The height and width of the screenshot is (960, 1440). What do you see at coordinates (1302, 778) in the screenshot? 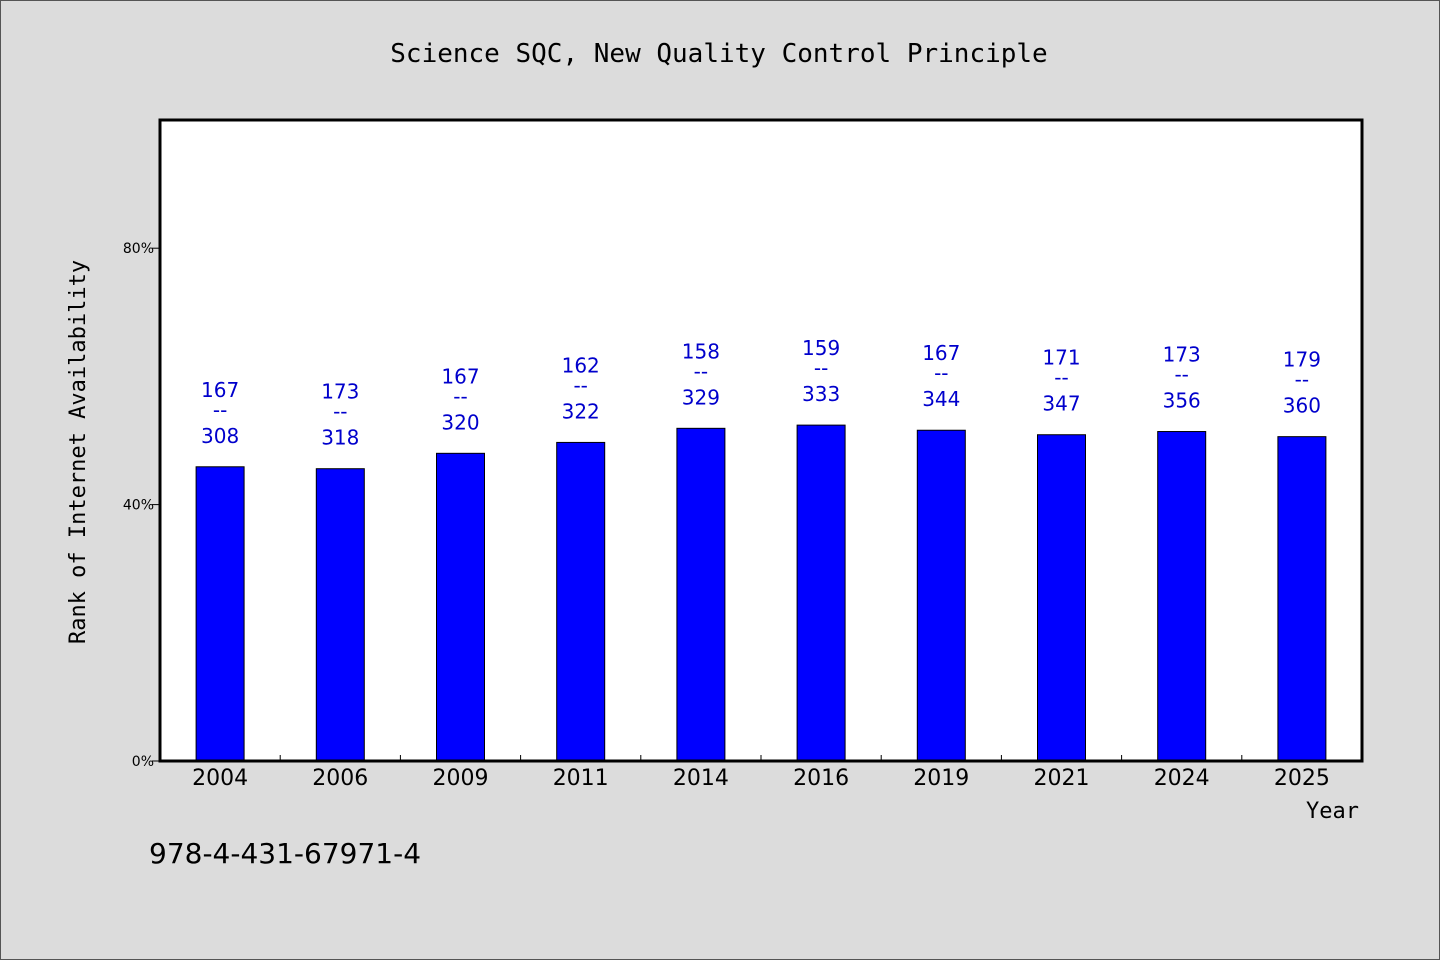
I see `x-tick-label-2025: 2025` at bounding box center [1302, 778].